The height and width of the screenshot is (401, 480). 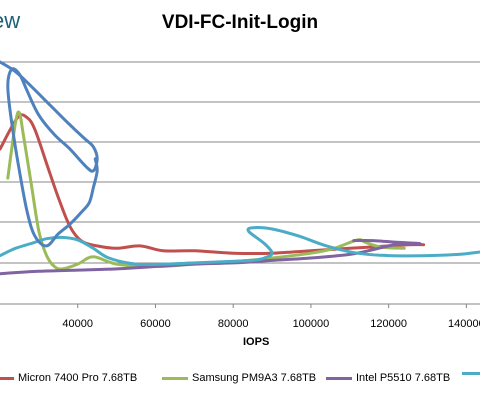 What do you see at coordinates (7, 378) in the screenshot?
I see `legend-swatch-micron` at bounding box center [7, 378].